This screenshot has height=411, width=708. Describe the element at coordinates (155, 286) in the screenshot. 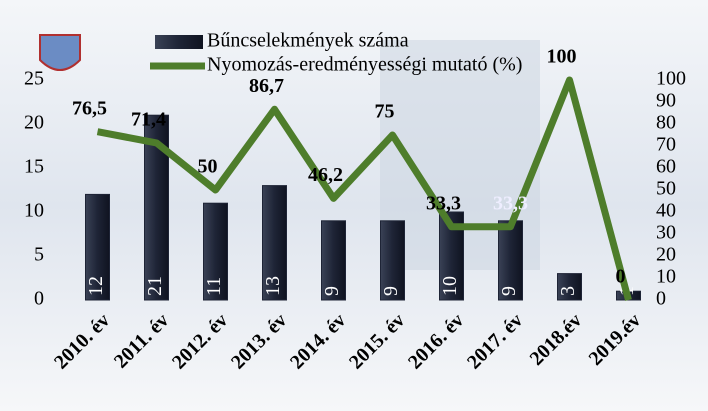

I see `bar-label: 21` at that location.